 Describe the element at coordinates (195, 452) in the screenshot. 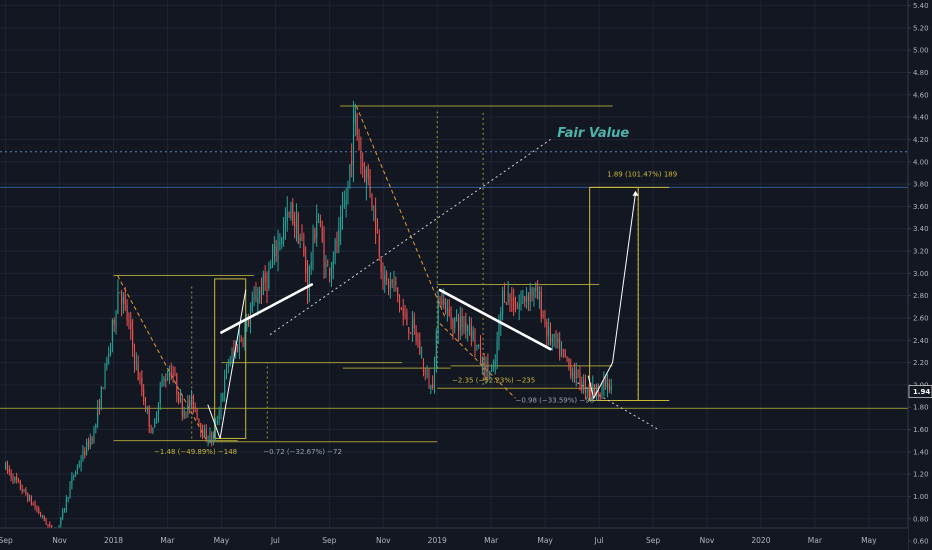

I see `measure-label: −1.48 (−49.89%) −148` at that location.